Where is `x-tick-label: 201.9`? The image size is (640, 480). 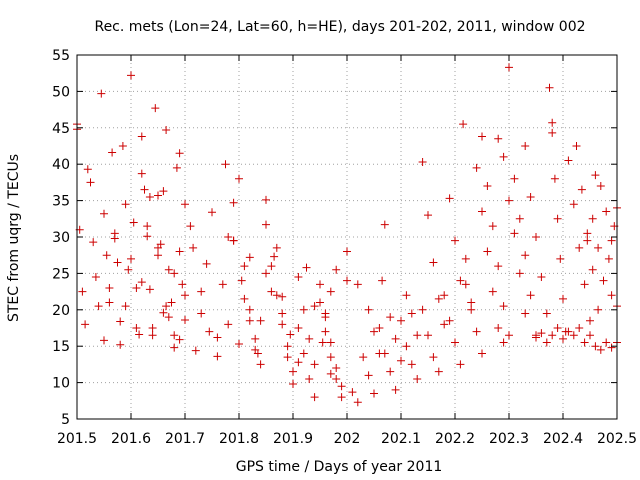
x-tick-label: 201.9 is located at coordinates (293, 439).